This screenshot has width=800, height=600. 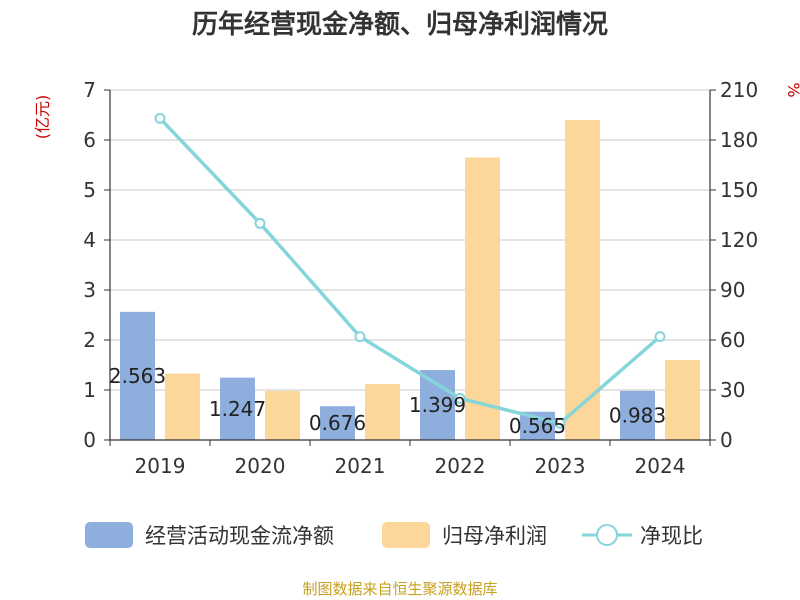 What do you see at coordinates (607, 535) in the screenshot?
I see `legend-marker-swatch` at bounding box center [607, 535].